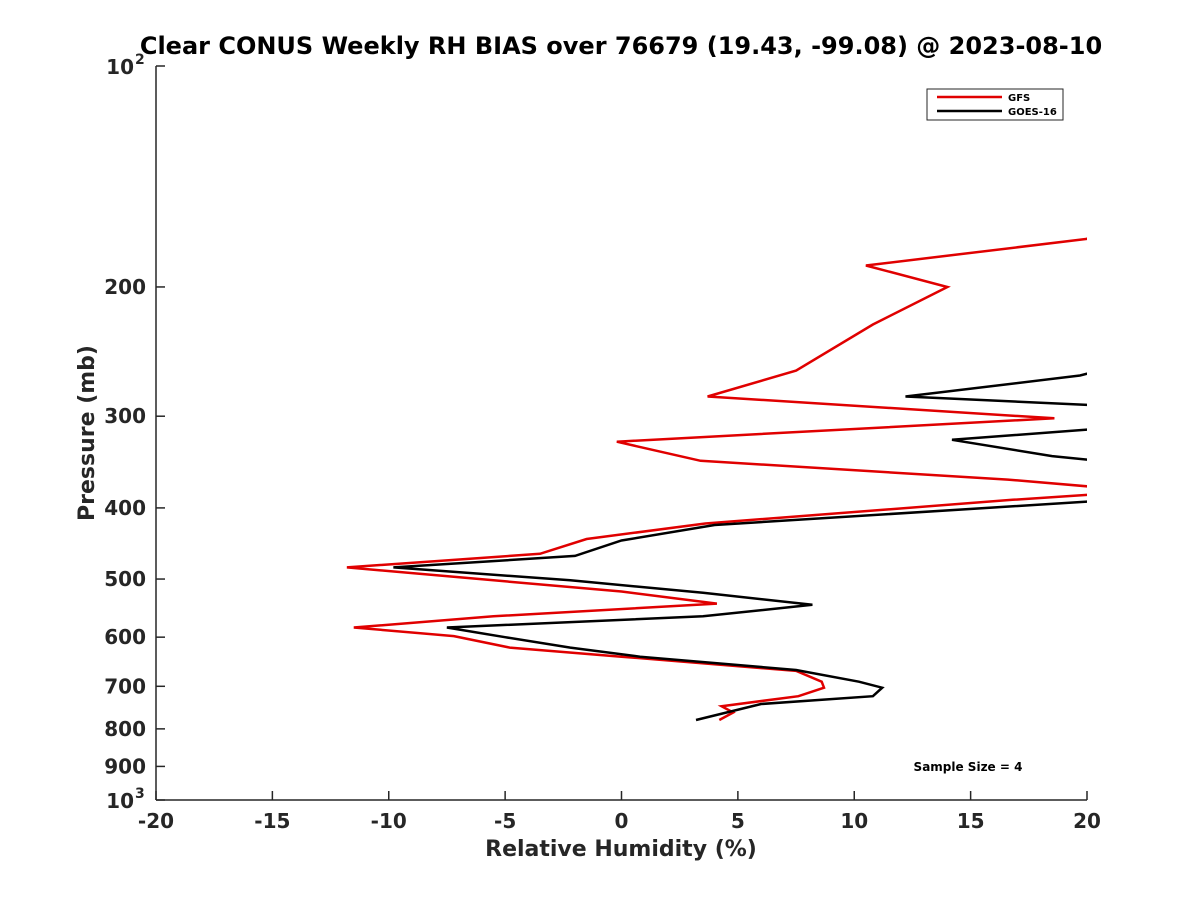 This screenshot has height=900, width=1200. What do you see at coordinates (140, 60) in the screenshot?
I see `y-tick-exponent: 2` at bounding box center [140, 60].